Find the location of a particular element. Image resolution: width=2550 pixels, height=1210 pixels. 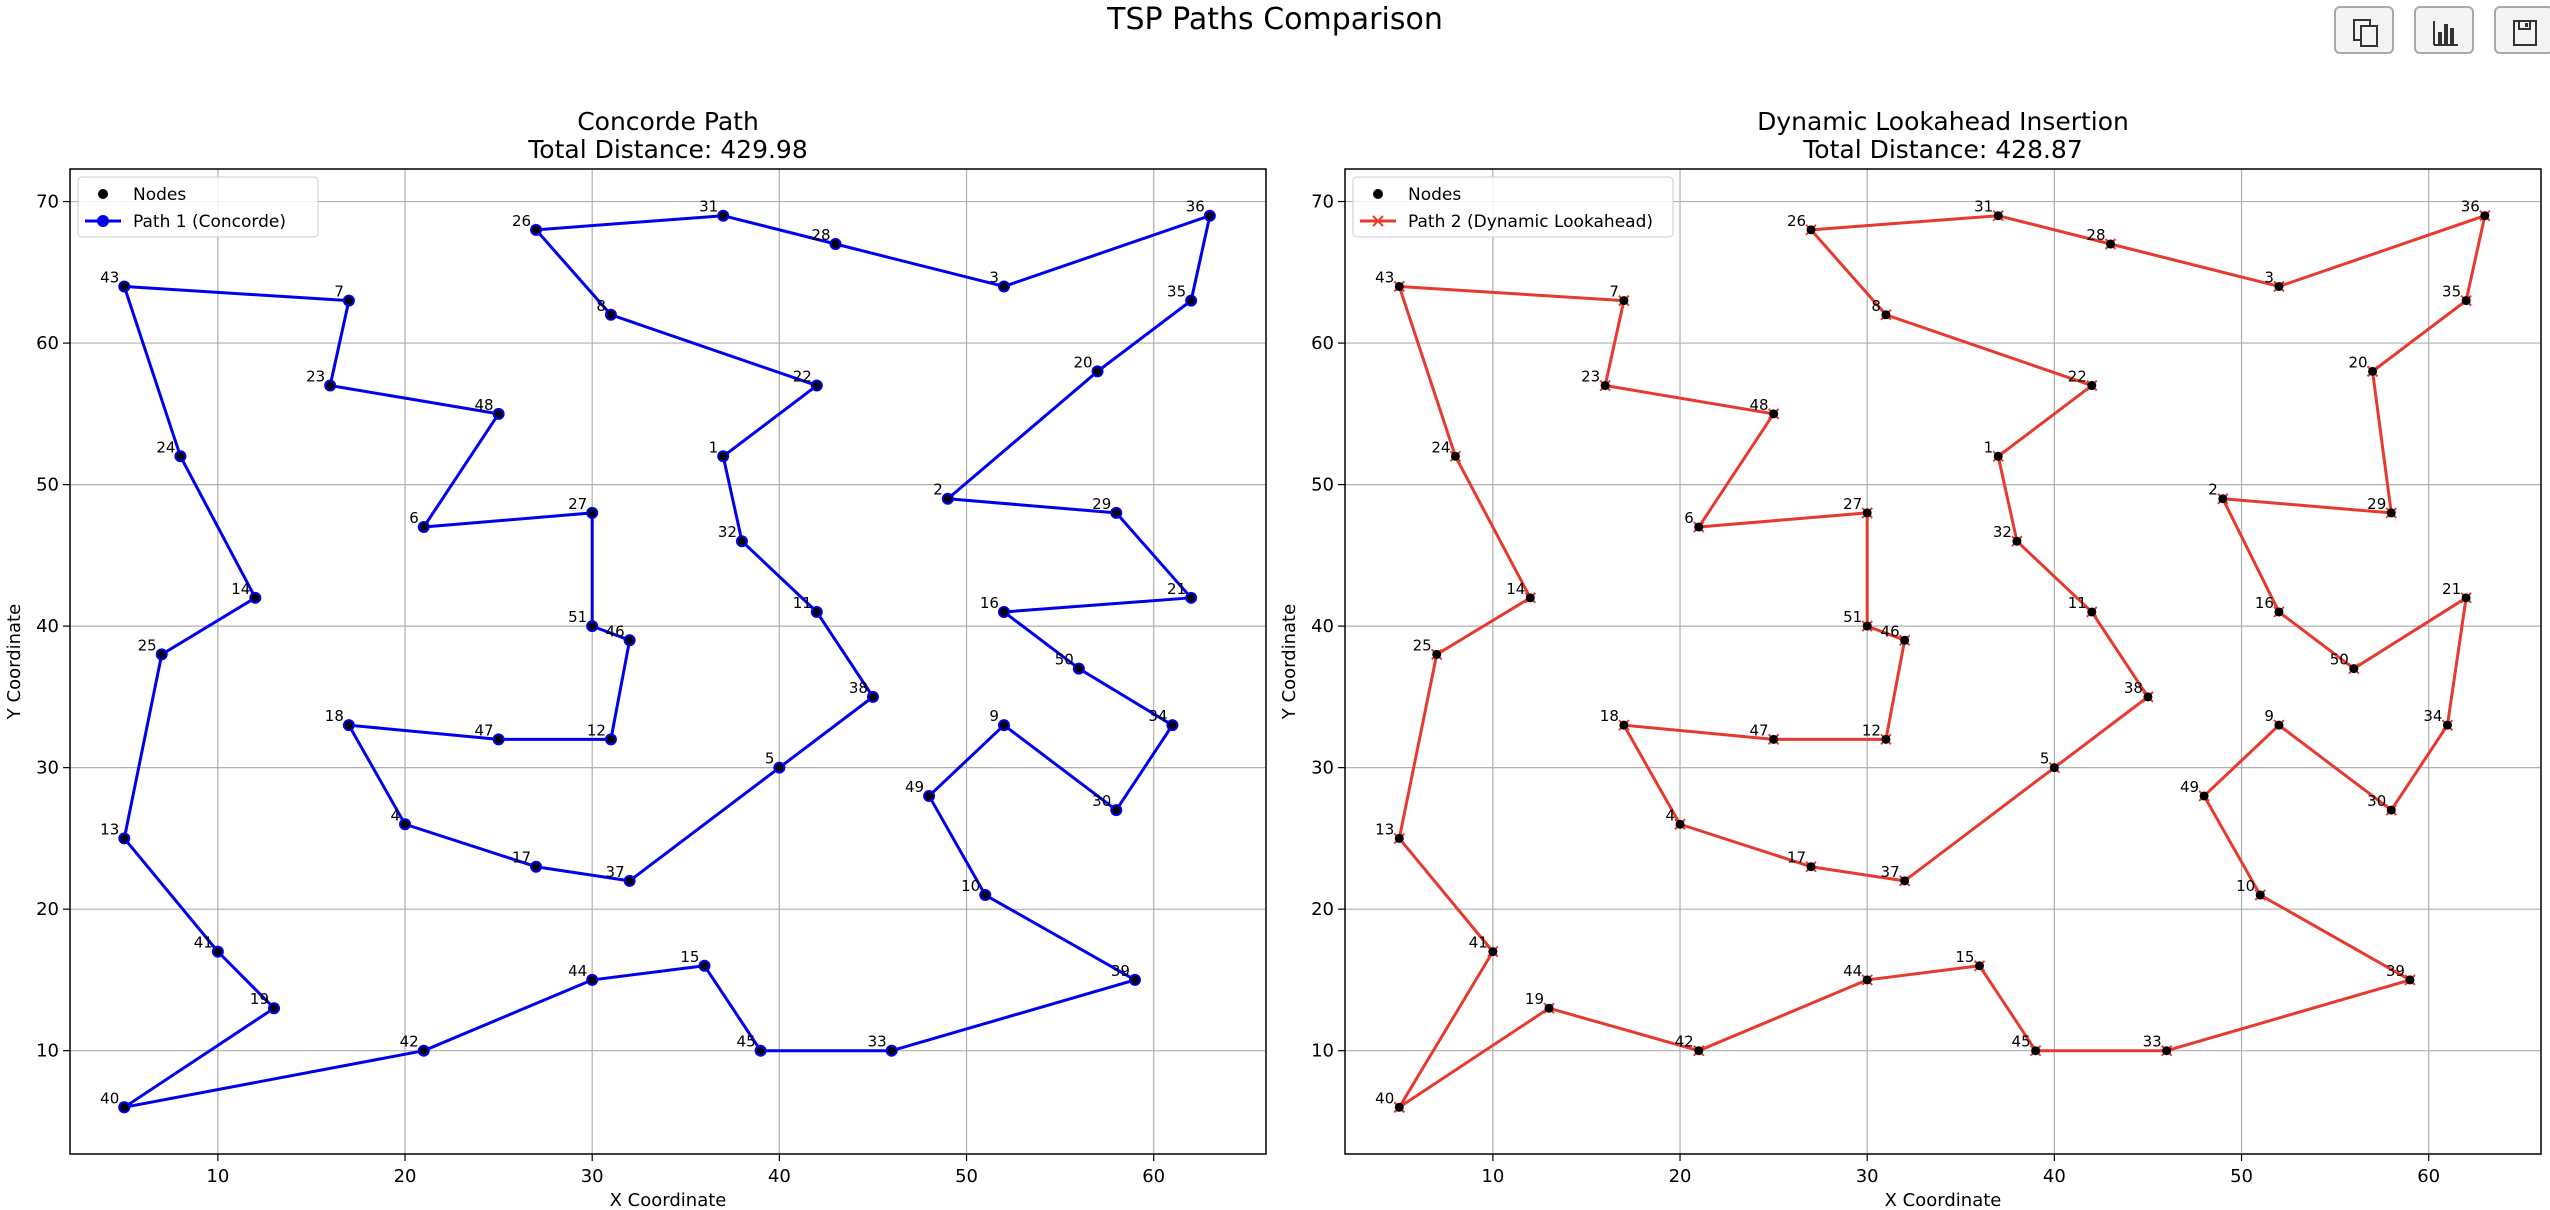

node-label-50: 50 is located at coordinates (2339, 660).